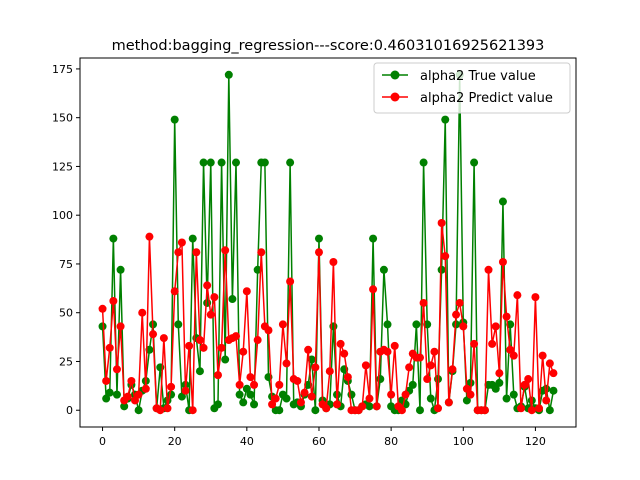 This screenshot has width=640, height=480. What do you see at coordinates (69, 410) in the screenshot?
I see `y-tick-label: 0` at bounding box center [69, 410].